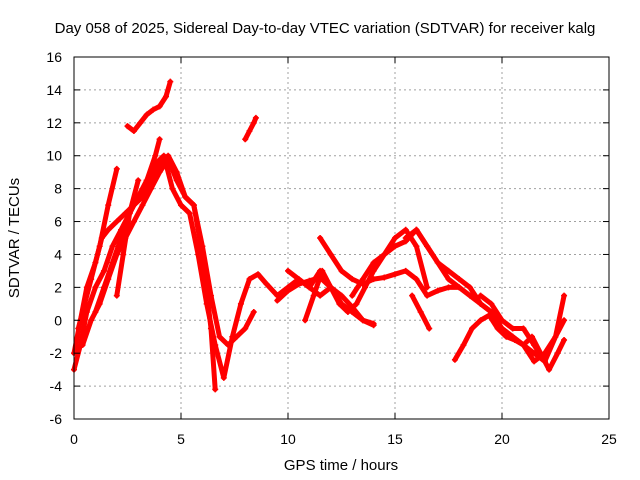 The image size is (640, 480). Describe the element at coordinates (288, 439) in the screenshot. I see `x-tick-label: 10` at that location.